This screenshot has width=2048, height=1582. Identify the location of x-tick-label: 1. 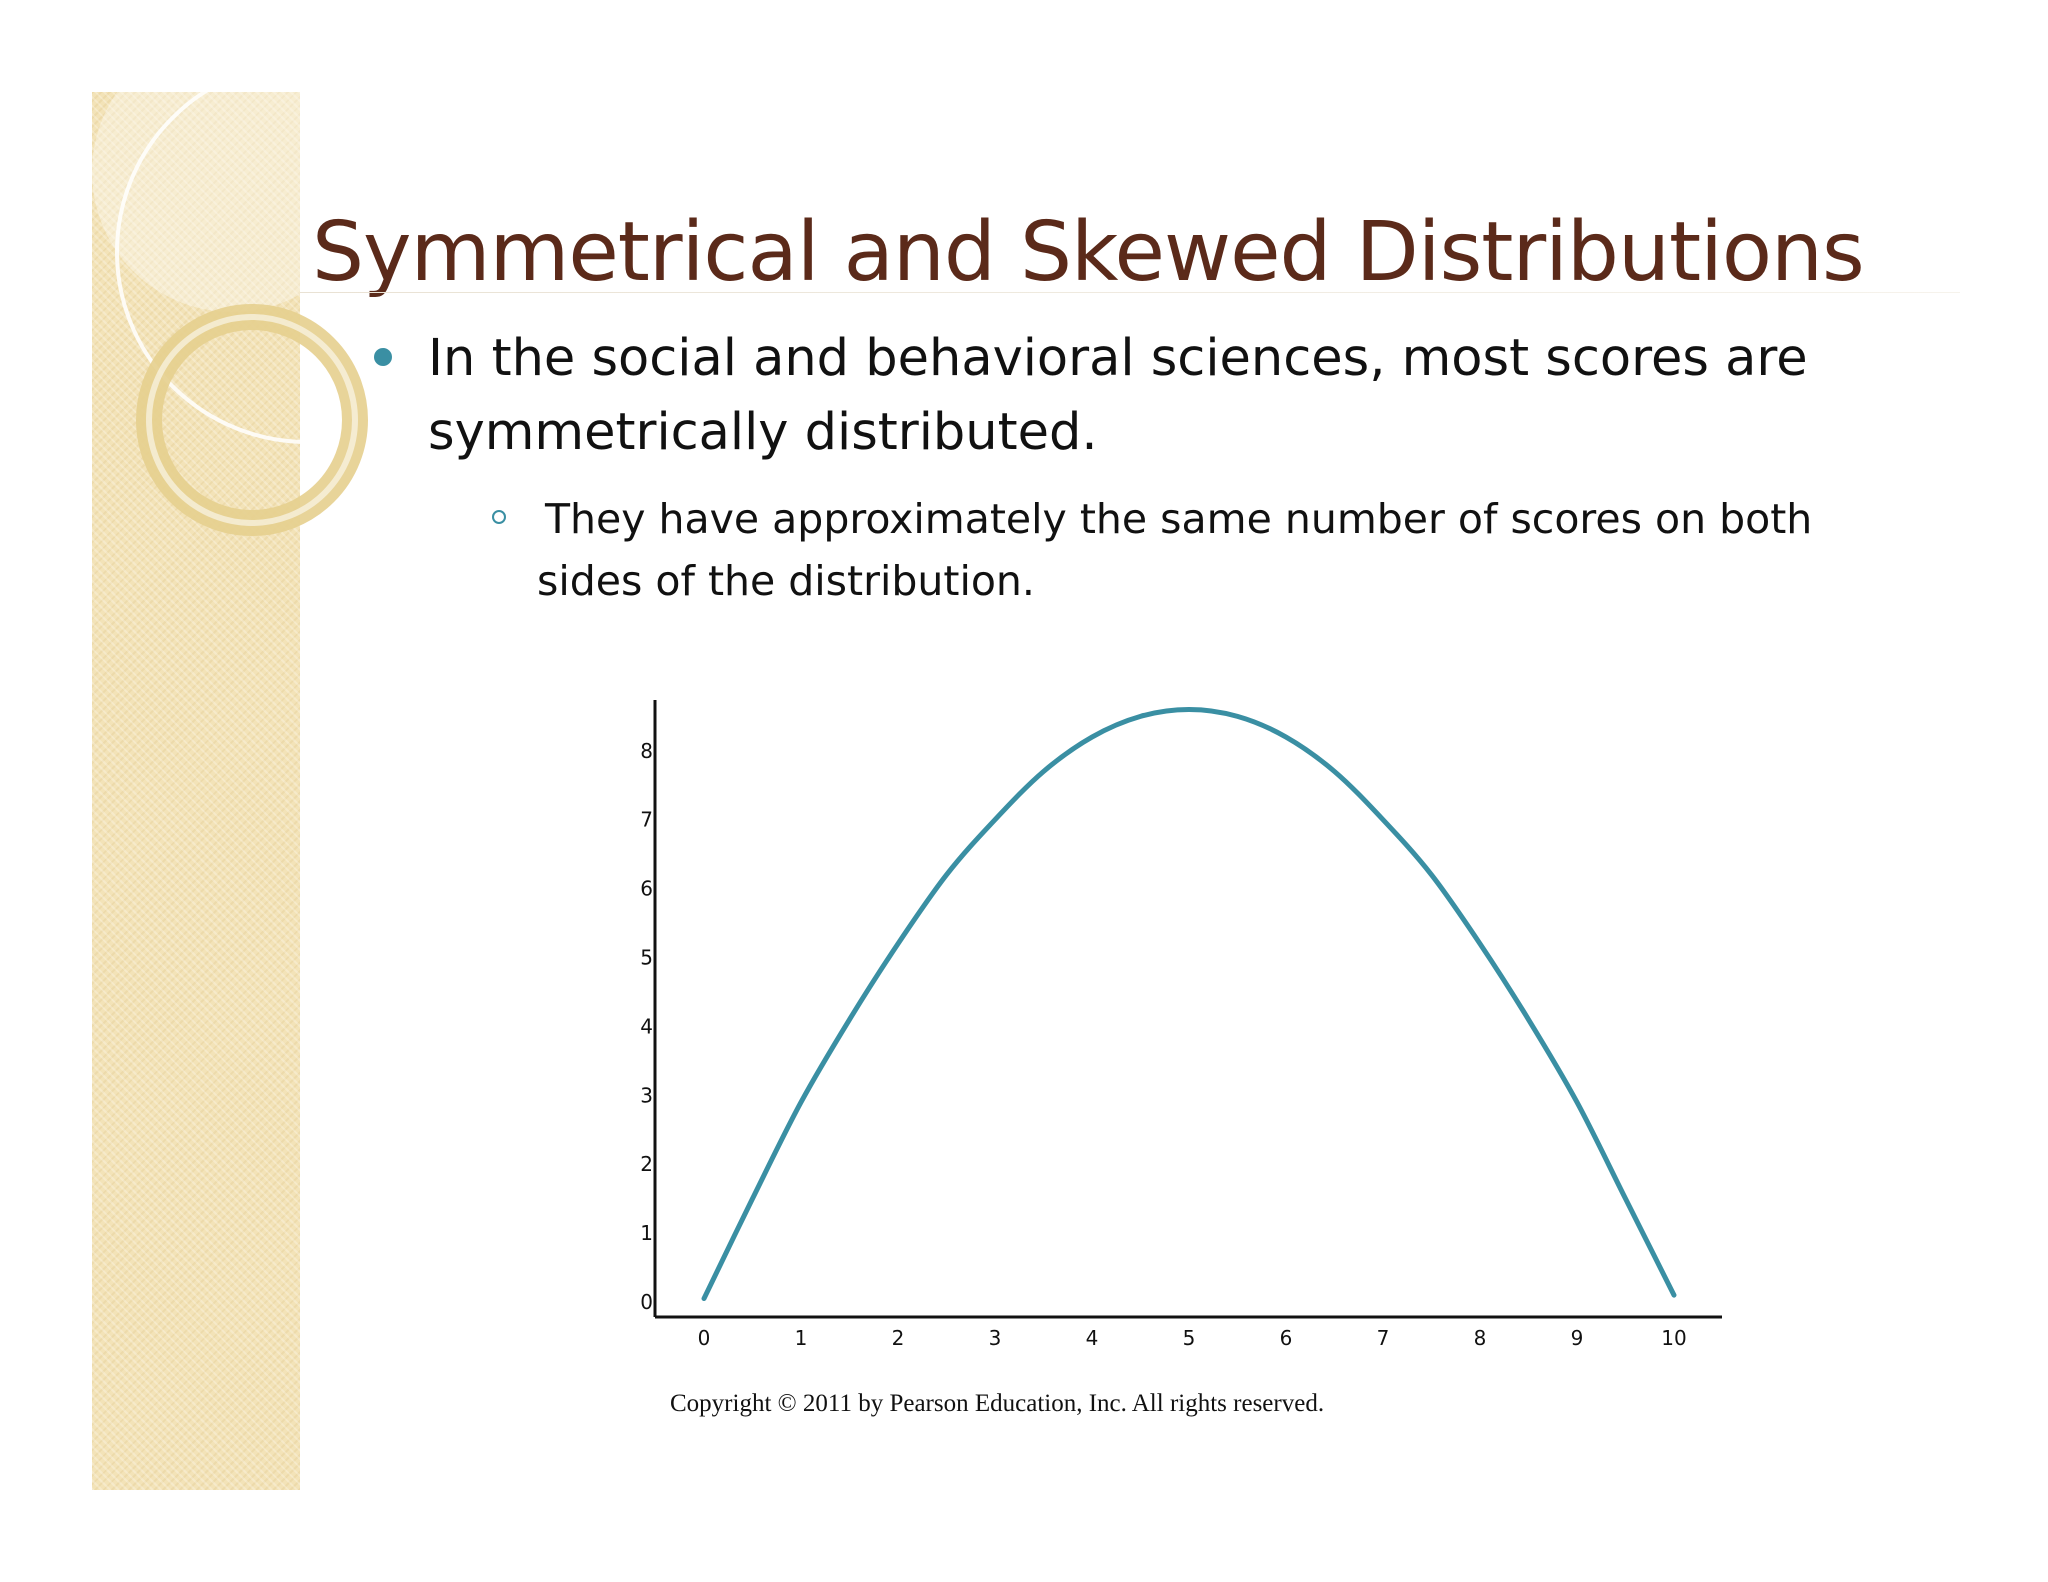
(801, 1338).